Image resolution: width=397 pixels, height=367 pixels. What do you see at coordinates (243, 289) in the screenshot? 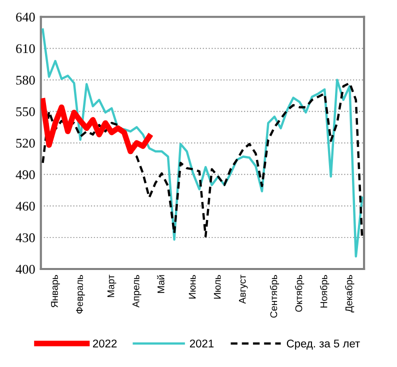
I see `x-tick-label: Август` at bounding box center [243, 289].